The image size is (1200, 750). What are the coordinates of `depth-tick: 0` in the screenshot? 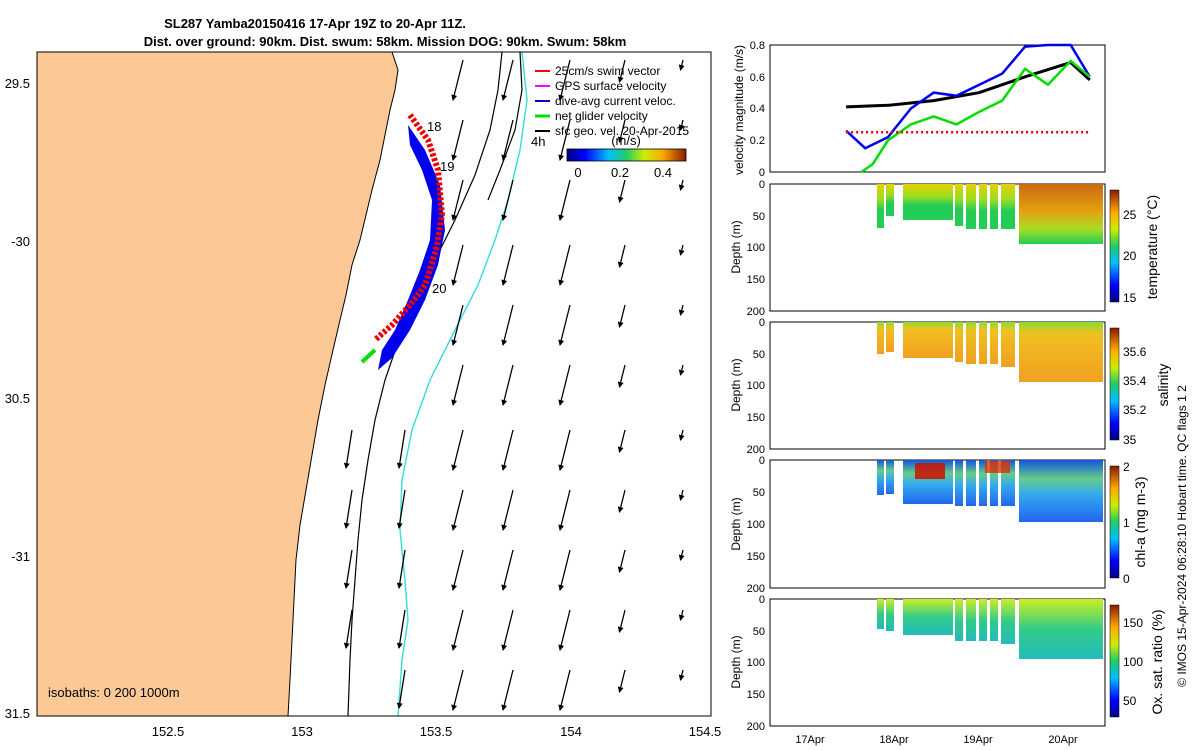 It's located at (762, 323).